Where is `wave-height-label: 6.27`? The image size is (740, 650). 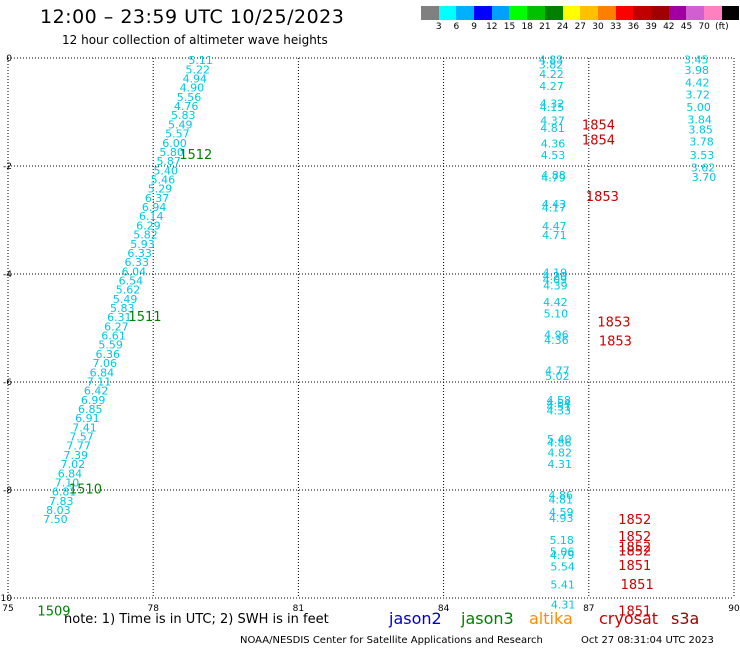
wave-height-label: 6.27 is located at coordinates (116, 326).